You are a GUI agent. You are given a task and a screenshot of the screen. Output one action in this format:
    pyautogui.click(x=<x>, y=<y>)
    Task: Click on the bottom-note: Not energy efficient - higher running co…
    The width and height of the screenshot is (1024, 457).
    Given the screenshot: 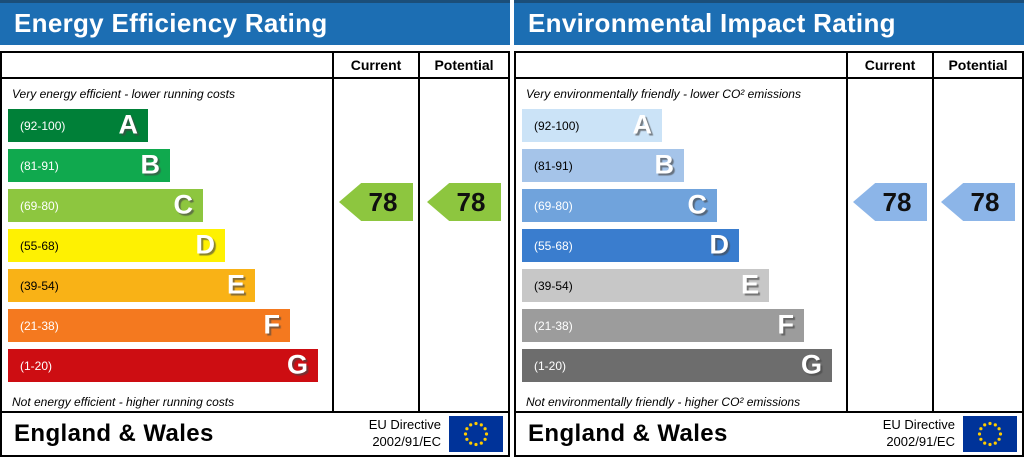 What is the action you would take?
    pyautogui.click(x=123, y=402)
    